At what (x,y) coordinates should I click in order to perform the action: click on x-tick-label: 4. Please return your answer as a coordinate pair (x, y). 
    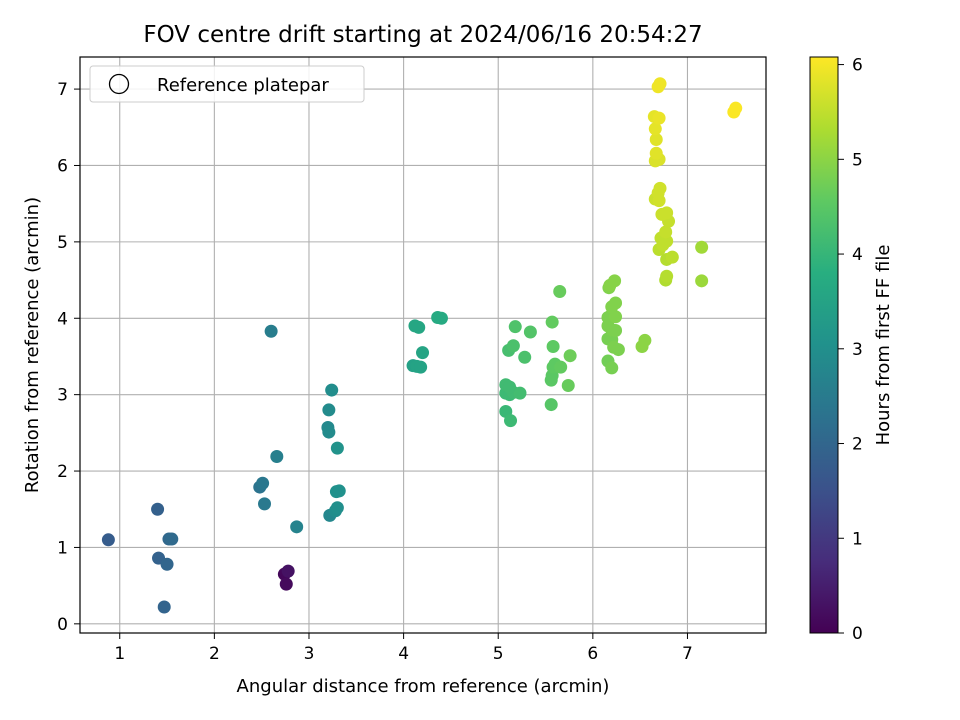
    Looking at the image, I should click on (403, 654).